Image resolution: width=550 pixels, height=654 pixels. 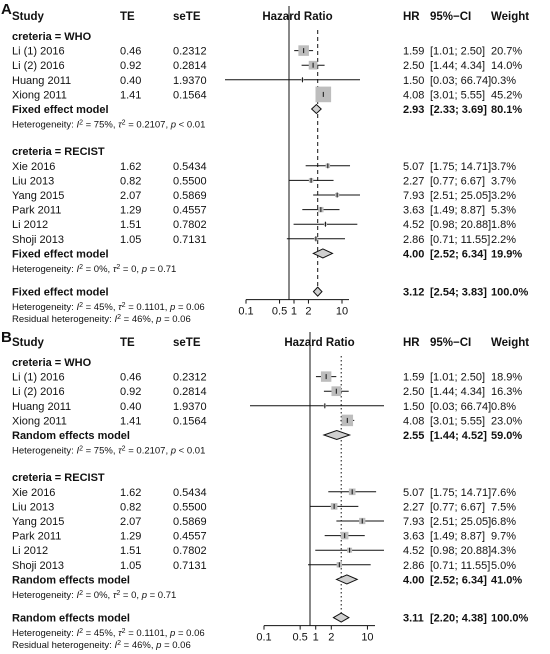 I want to click on study-hr: 4.08, so click(x=413, y=421).